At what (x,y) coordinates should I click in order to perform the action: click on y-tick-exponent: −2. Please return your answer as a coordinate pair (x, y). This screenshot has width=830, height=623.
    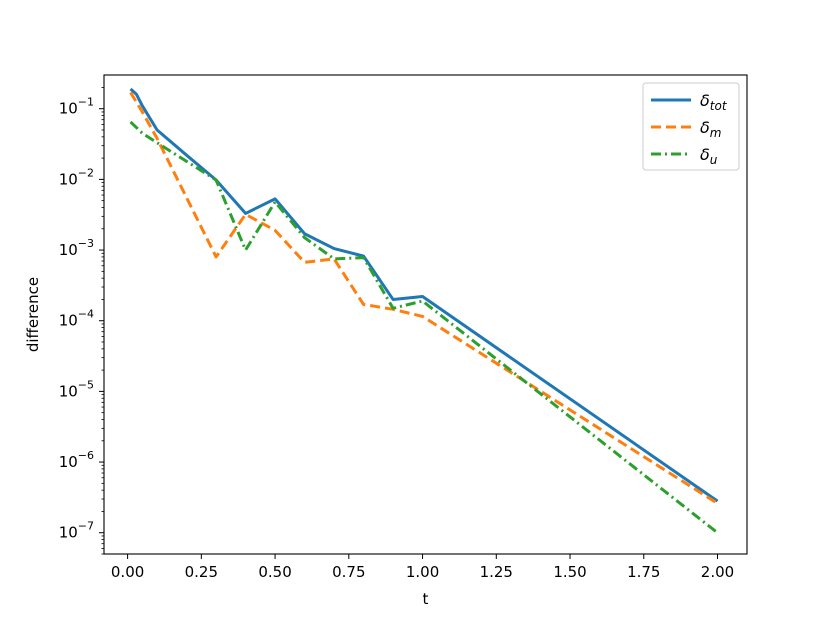
    Looking at the image, I should click on (86, 172).